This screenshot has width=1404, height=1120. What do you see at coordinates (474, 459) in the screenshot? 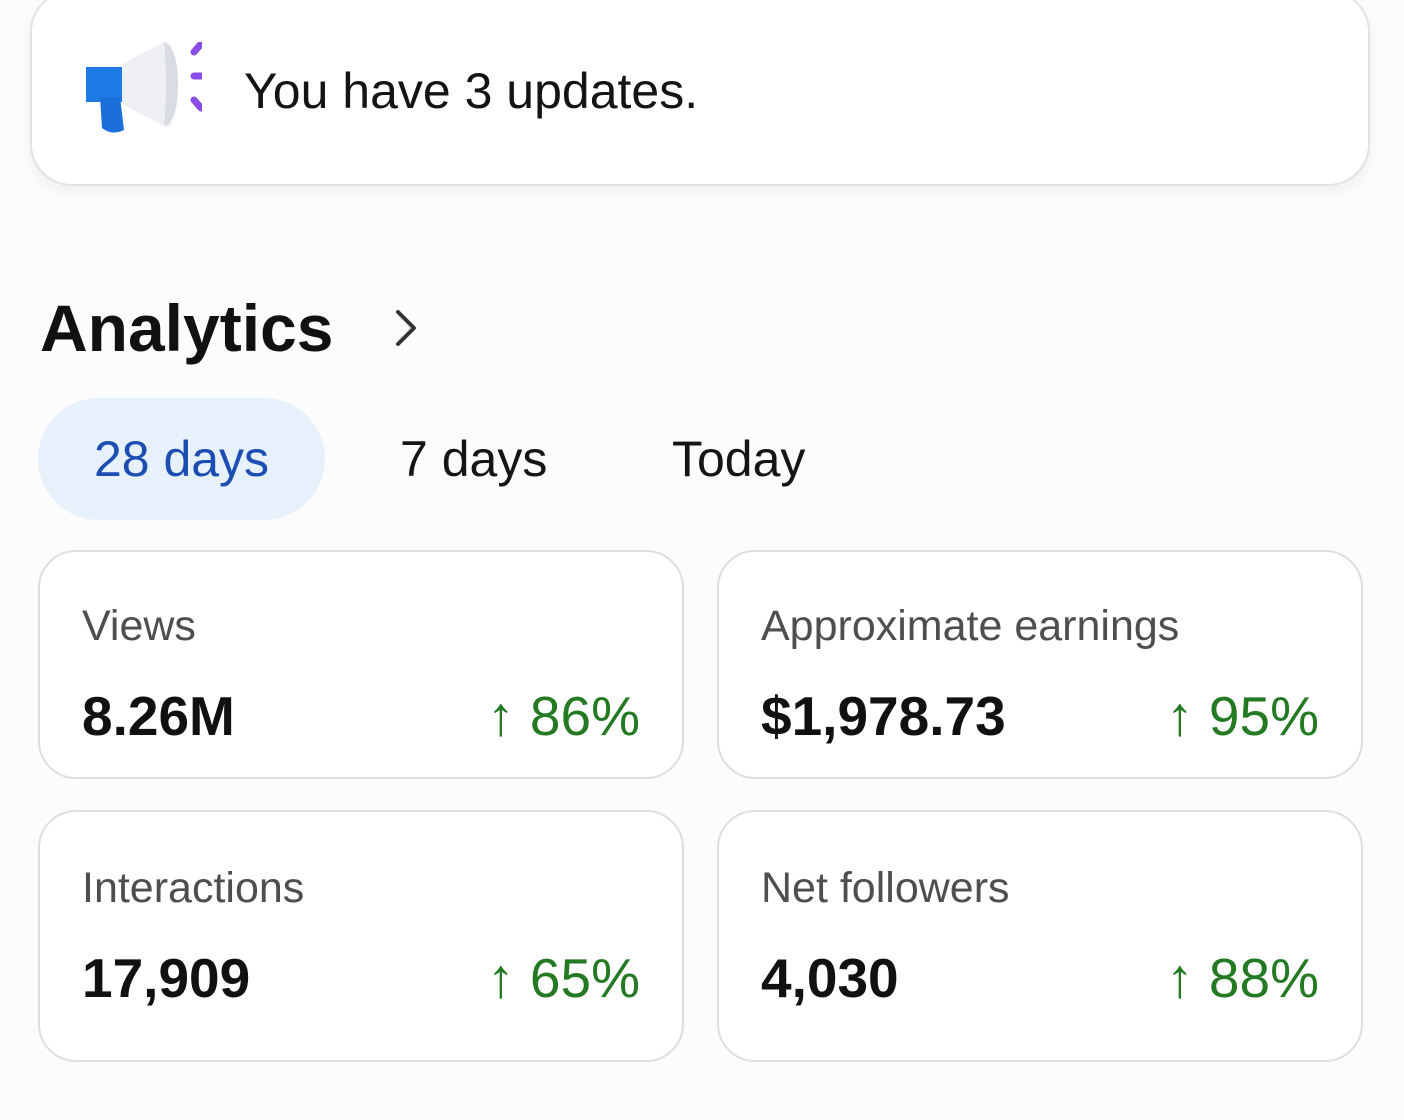
I see `tab: 7 days` at bounding box center [474, 459].